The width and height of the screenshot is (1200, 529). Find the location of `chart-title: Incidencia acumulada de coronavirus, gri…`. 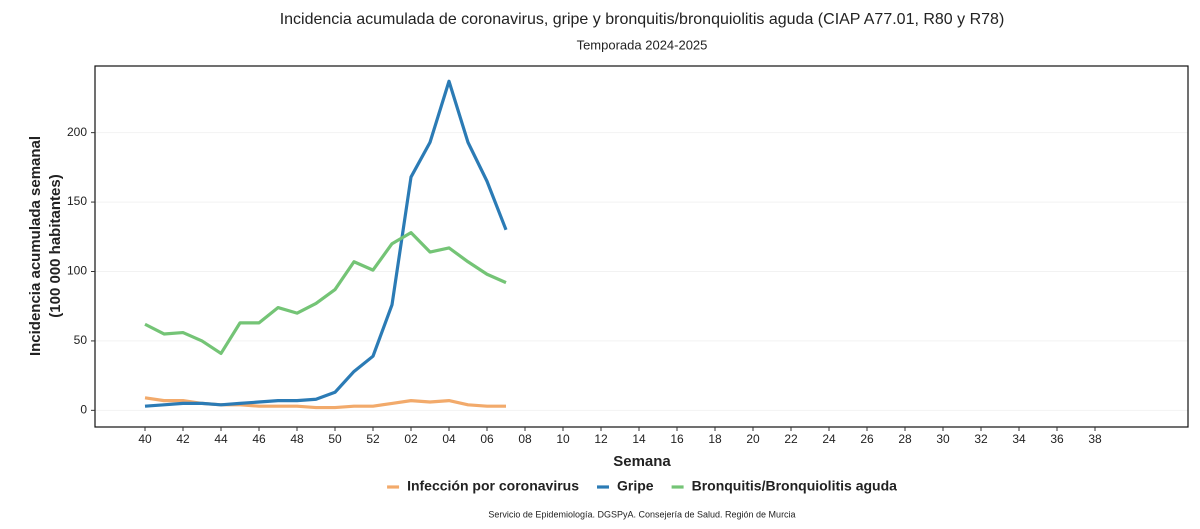

chart-title: Incidencia acumulada de coronavirus, gri… is located at coordinates (642, 19).